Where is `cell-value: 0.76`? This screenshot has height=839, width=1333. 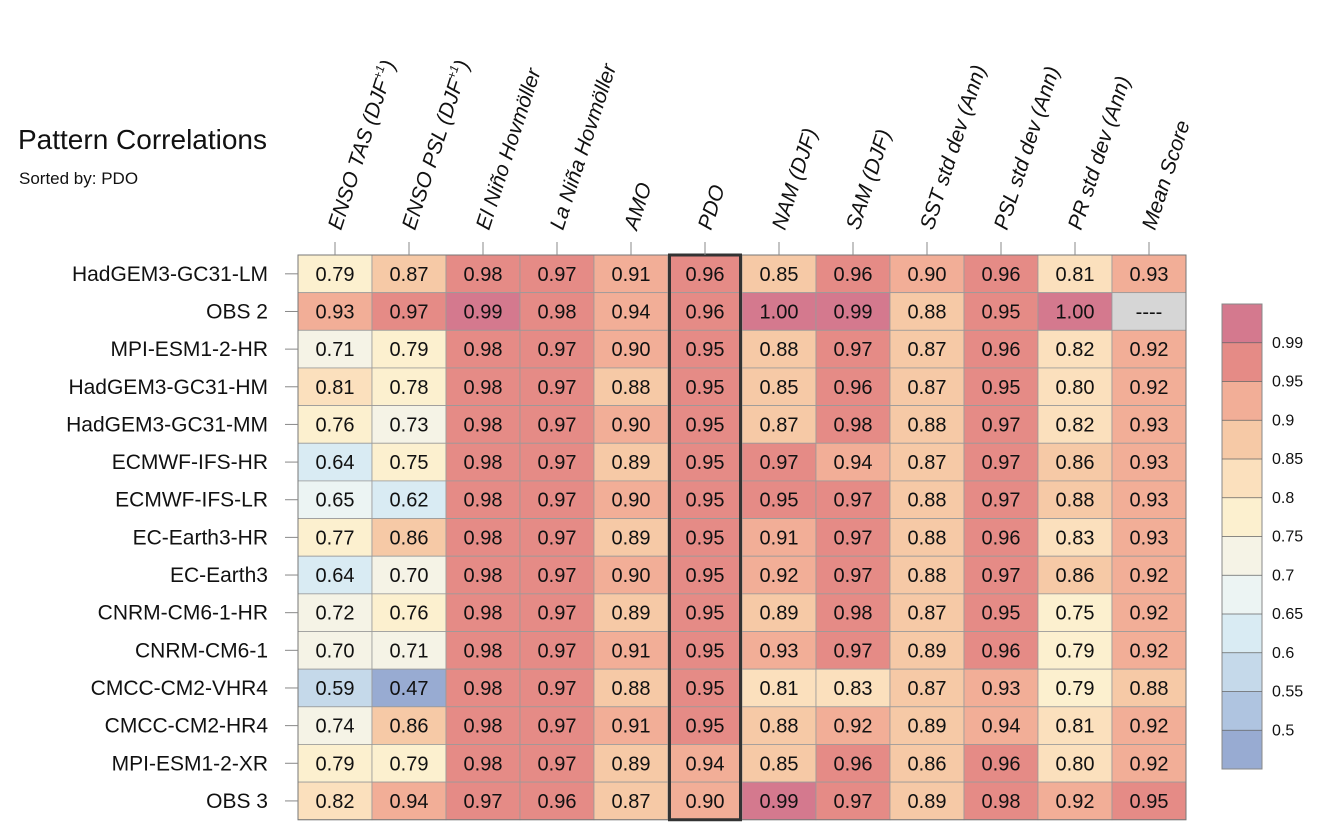 cell-value: 0.76 is located at coordinates (335, 425).